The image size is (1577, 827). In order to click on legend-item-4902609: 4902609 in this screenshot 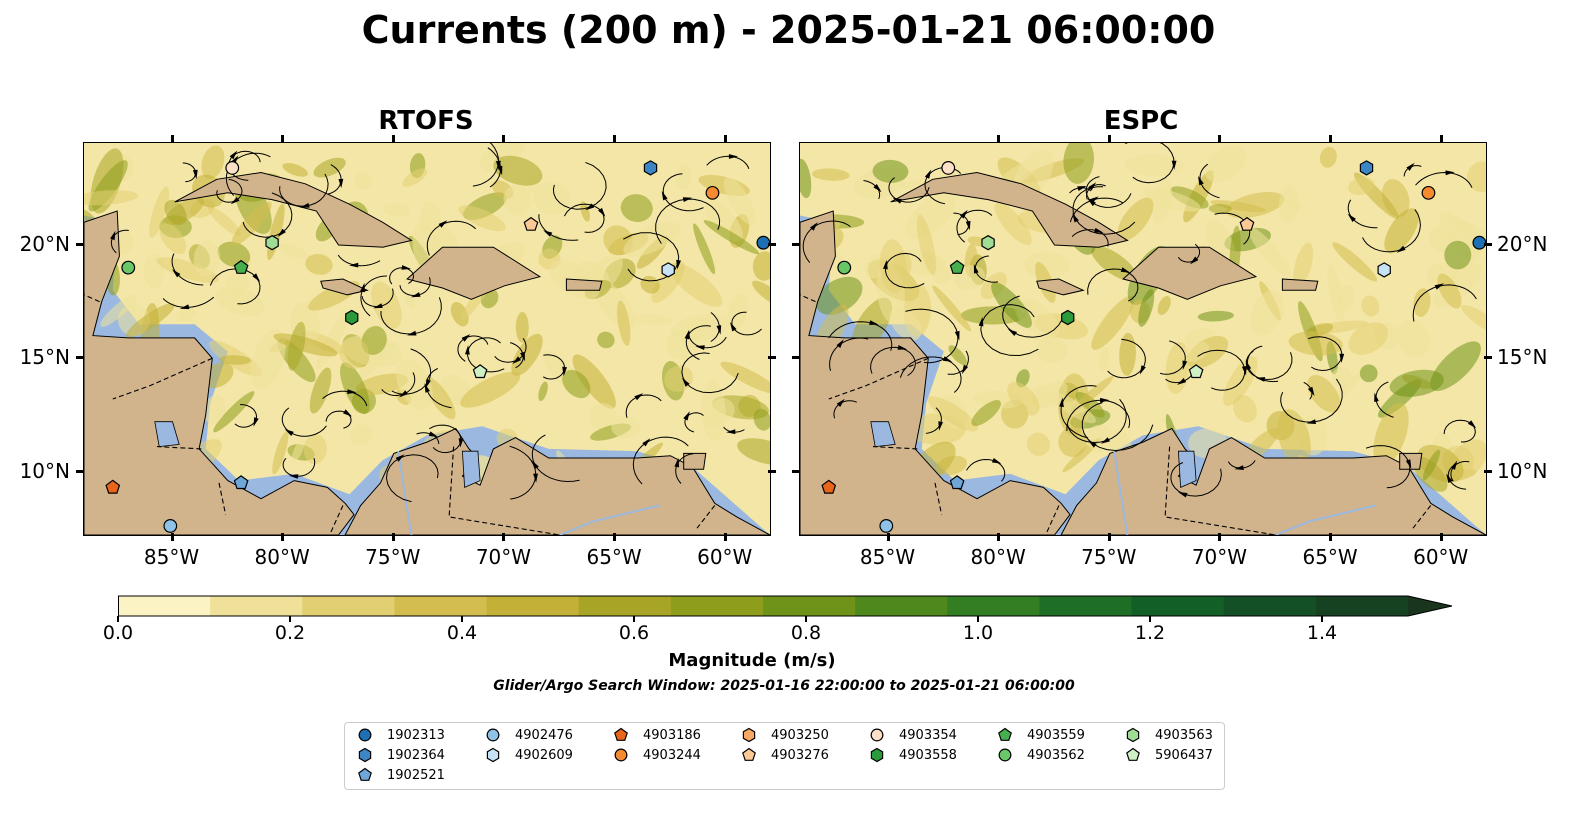, I will do `click(529, 755)`.